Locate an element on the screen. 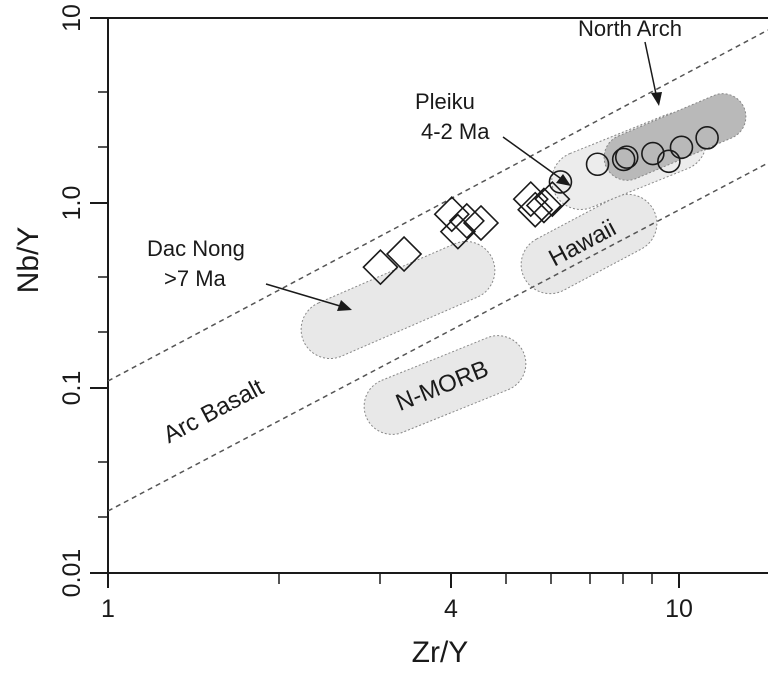 This screenshot has width=768, height=673. x-axis-title: Zr/Y is located at coordinates (440, 652).